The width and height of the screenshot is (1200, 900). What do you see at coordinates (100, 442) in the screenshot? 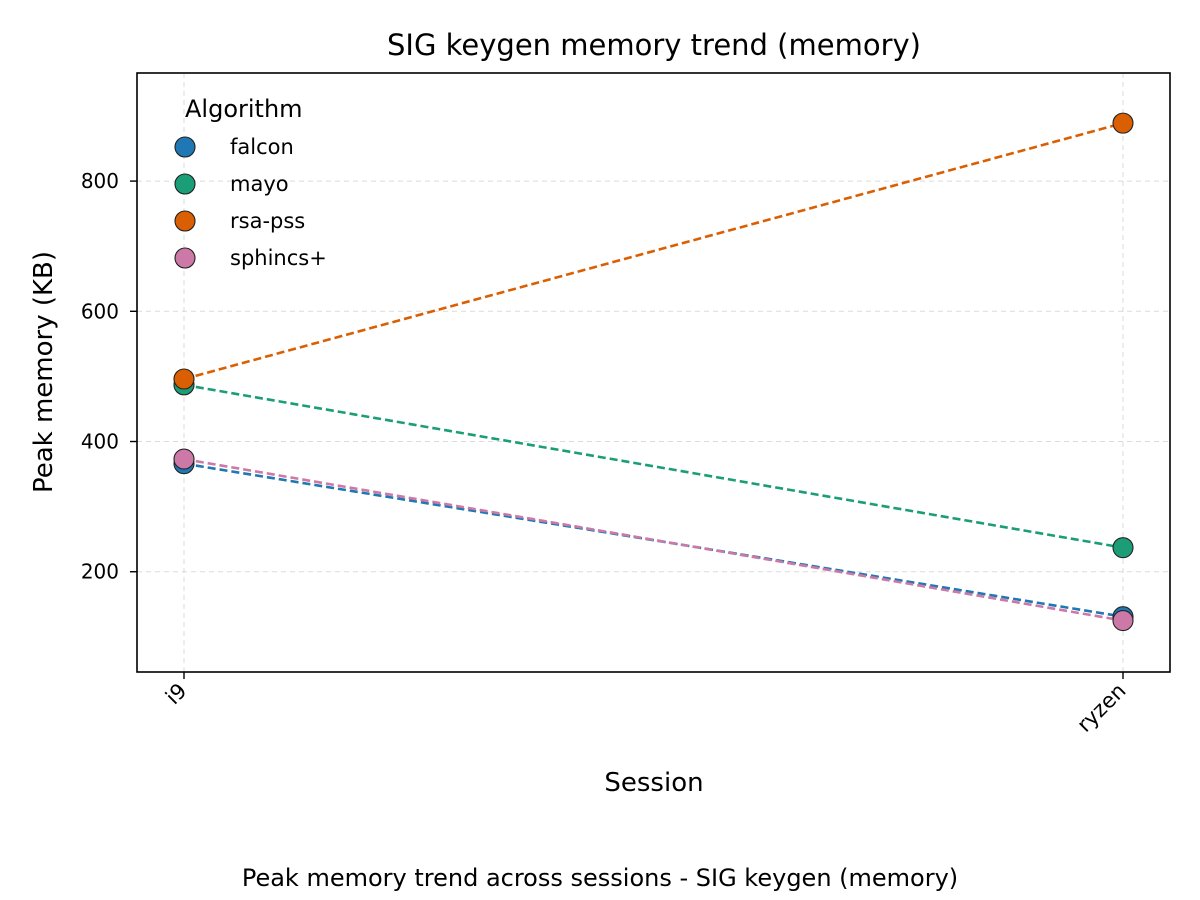
I see `y-tick-label: 400` at bounding box center [100, 442].